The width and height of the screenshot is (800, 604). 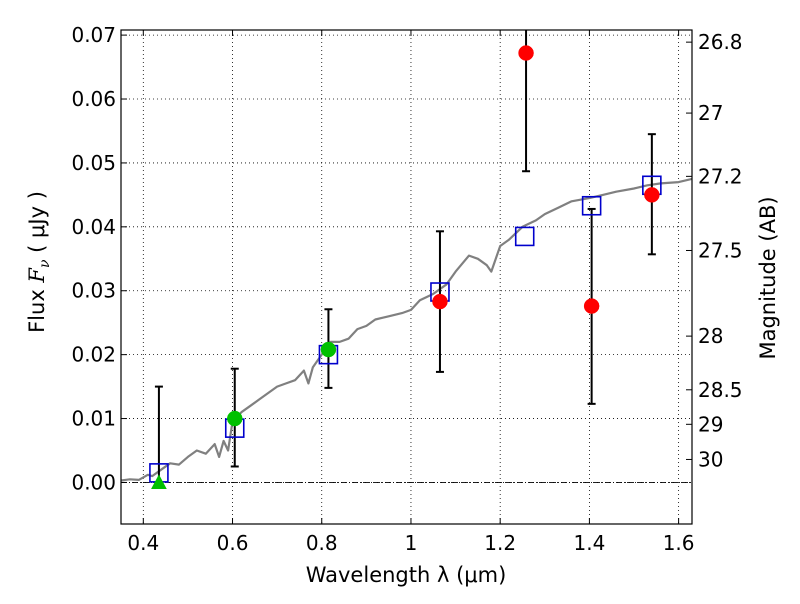 I want to click on y-axis-title-suffix: ( μJy ), so click(x=37, y=225).